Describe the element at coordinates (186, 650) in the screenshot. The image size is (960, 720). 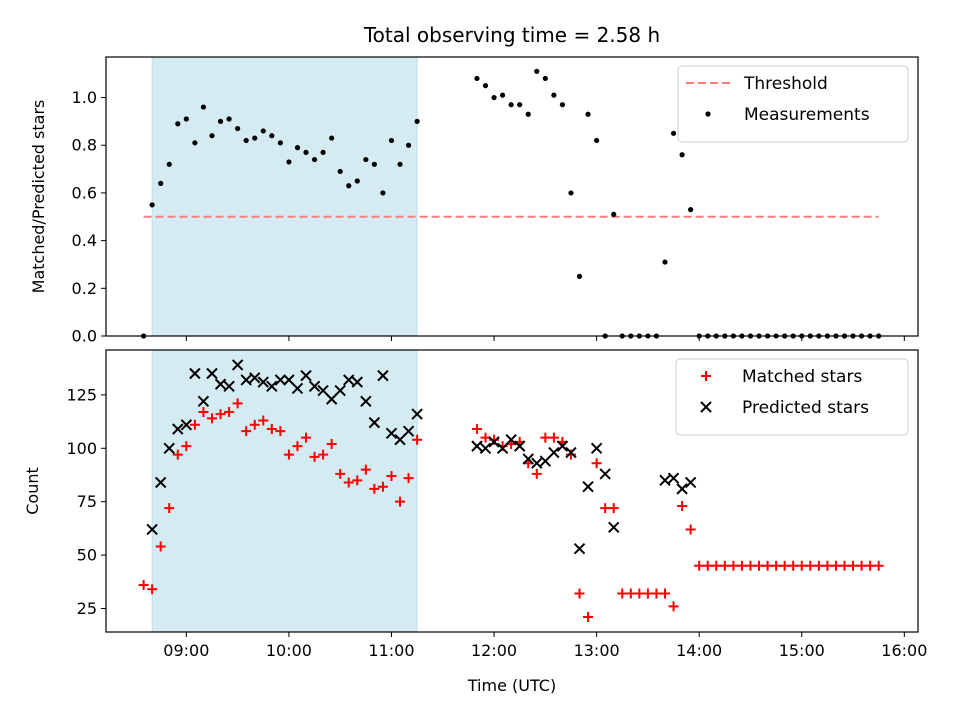
I see `x-tick-label-0: 09:00` at that location.